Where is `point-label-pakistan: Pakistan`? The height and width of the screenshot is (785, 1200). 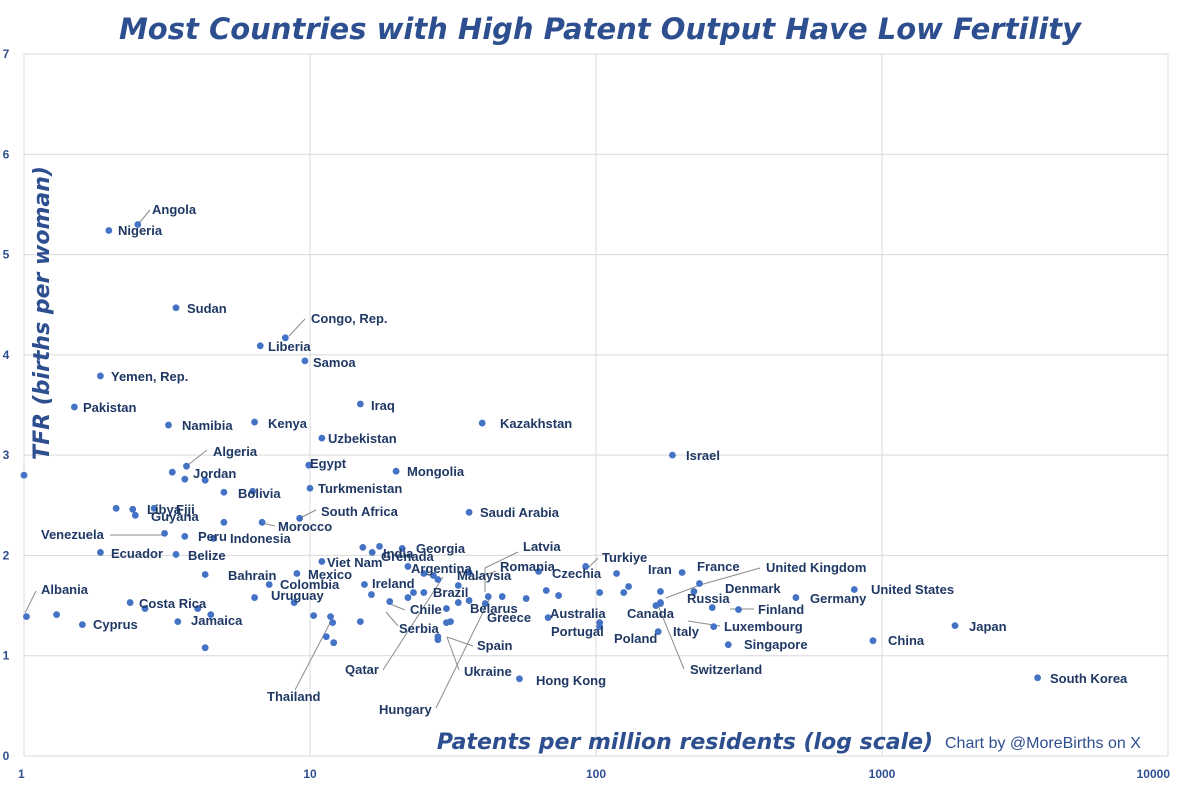 point-label-pakistan: Pakistan is located at coordinates (110, 407).